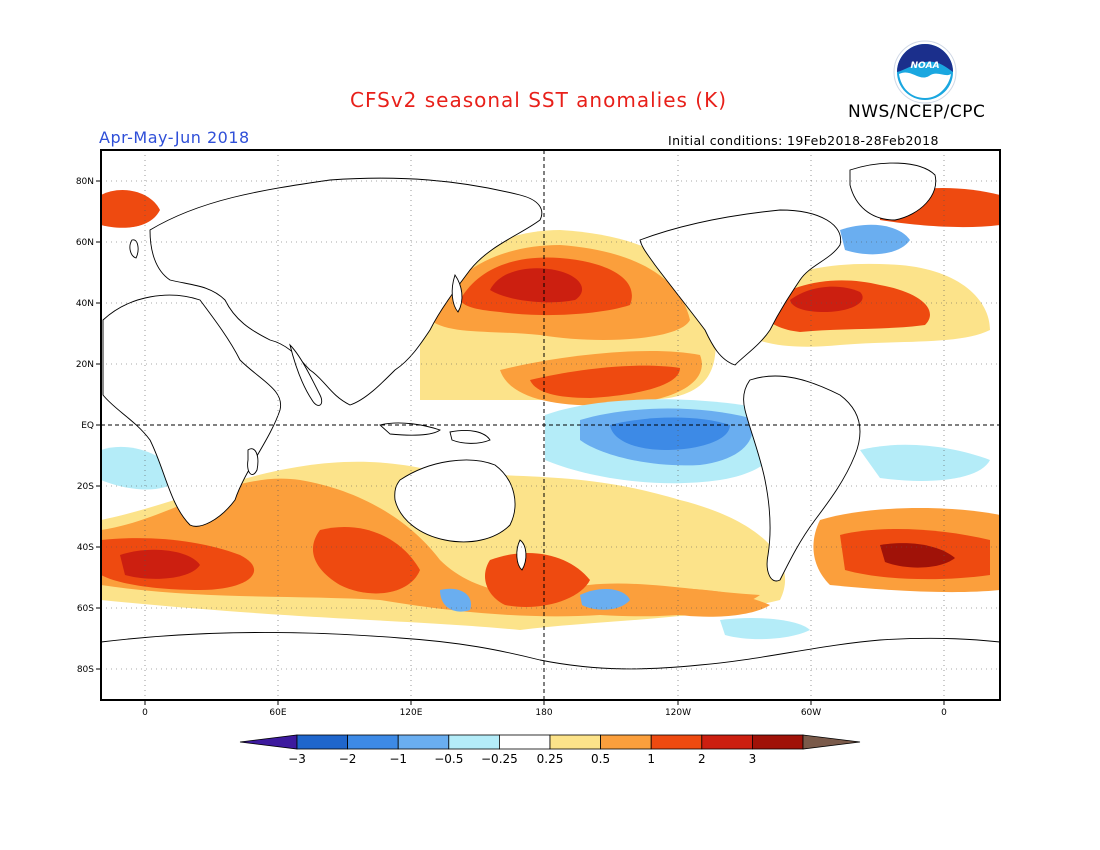  I want to click on greenland-landmass, so click(893, 191).